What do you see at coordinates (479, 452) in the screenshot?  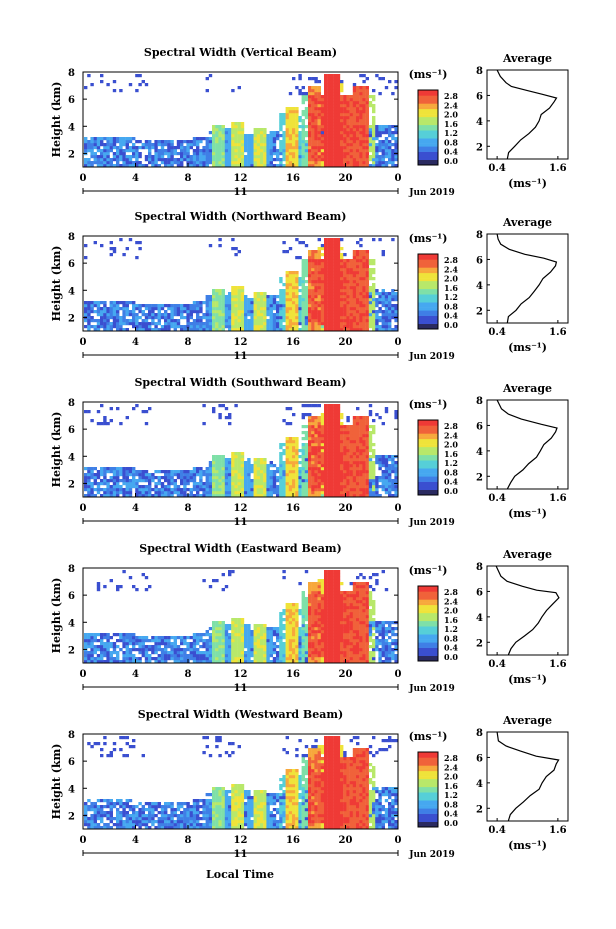 I see `average-y-tick-label: 4` at bounding box center [479, 452].